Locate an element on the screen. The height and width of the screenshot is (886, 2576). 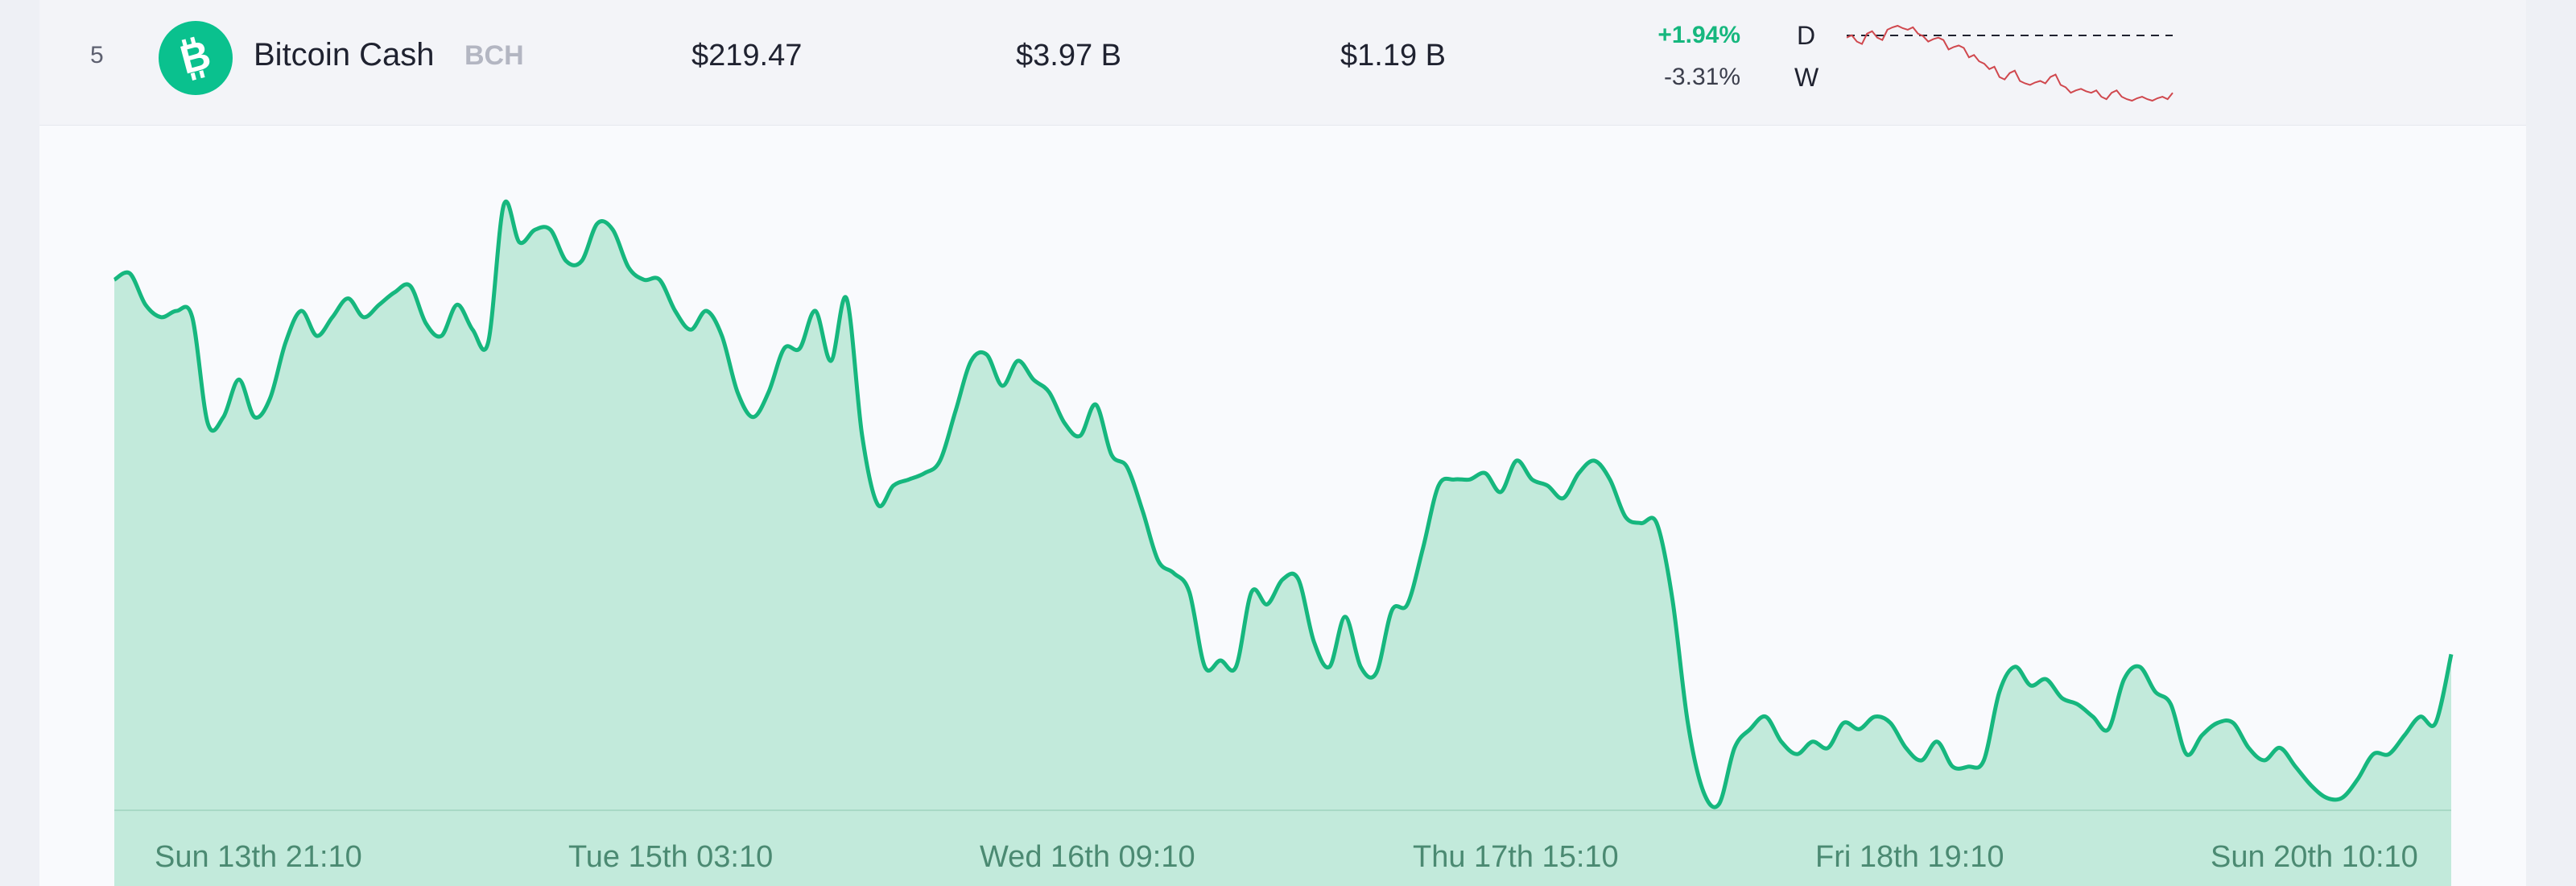
x-tick-label: Wed 16th 09:10 is located at coordinates (1087, 857).